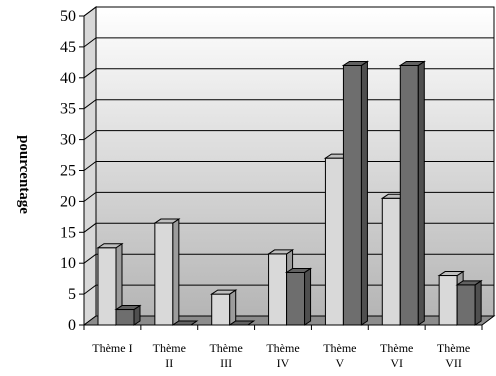 This screenshot has height=376, width=496. I want to click on x-category-label: Thème VII, so click(453, 355).